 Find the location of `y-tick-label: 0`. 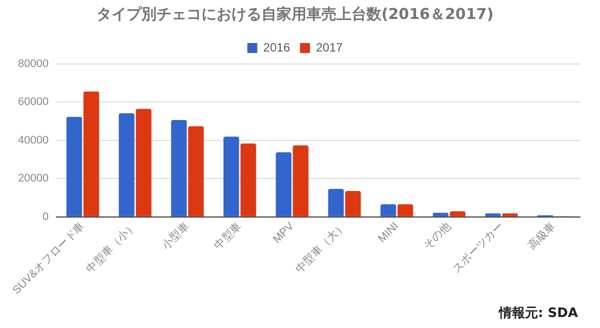

y-tick-label: 0 is located at coordinates (45, 216).